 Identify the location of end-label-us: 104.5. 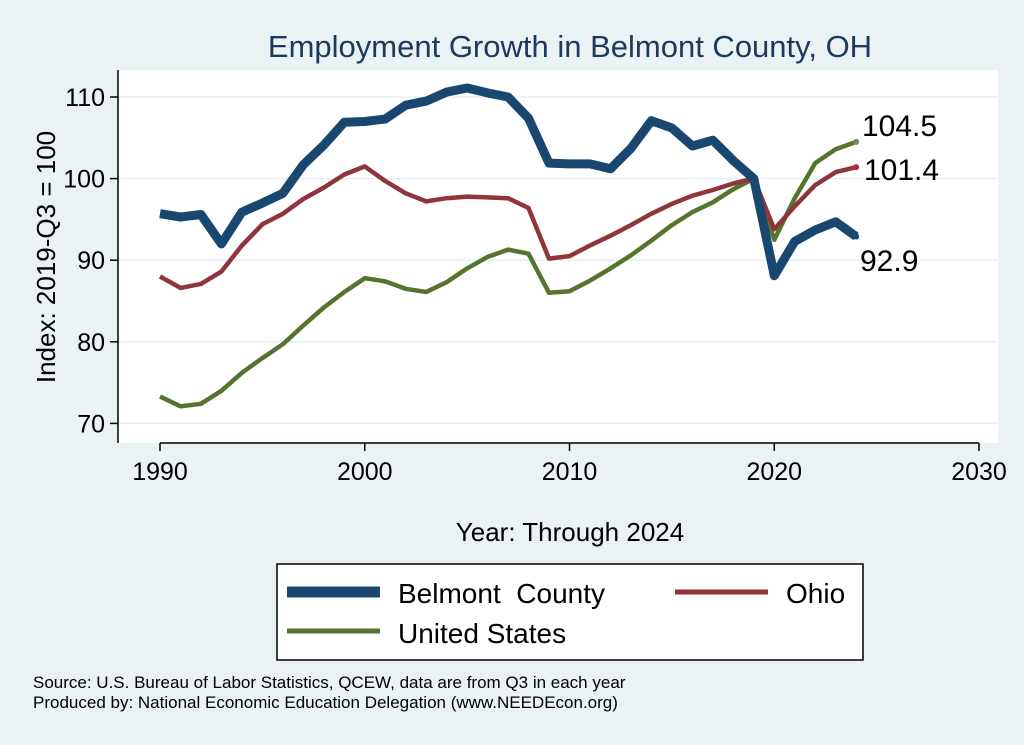
(899, 126).